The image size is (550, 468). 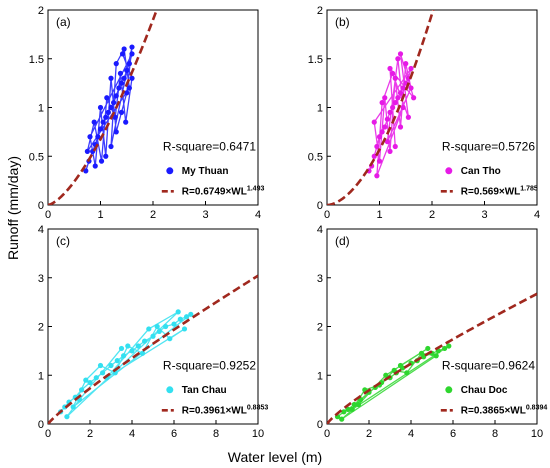 What do you see at coordinates (205, 215) in the screenshot?
I see `x-tick-label: 3` at bounding box center [205, 215].